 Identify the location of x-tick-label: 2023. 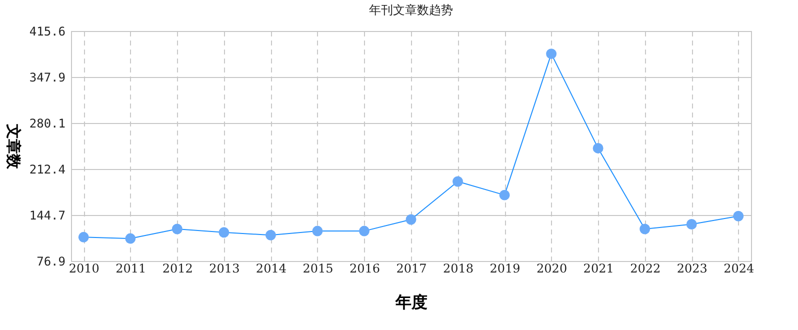
(692, 269).